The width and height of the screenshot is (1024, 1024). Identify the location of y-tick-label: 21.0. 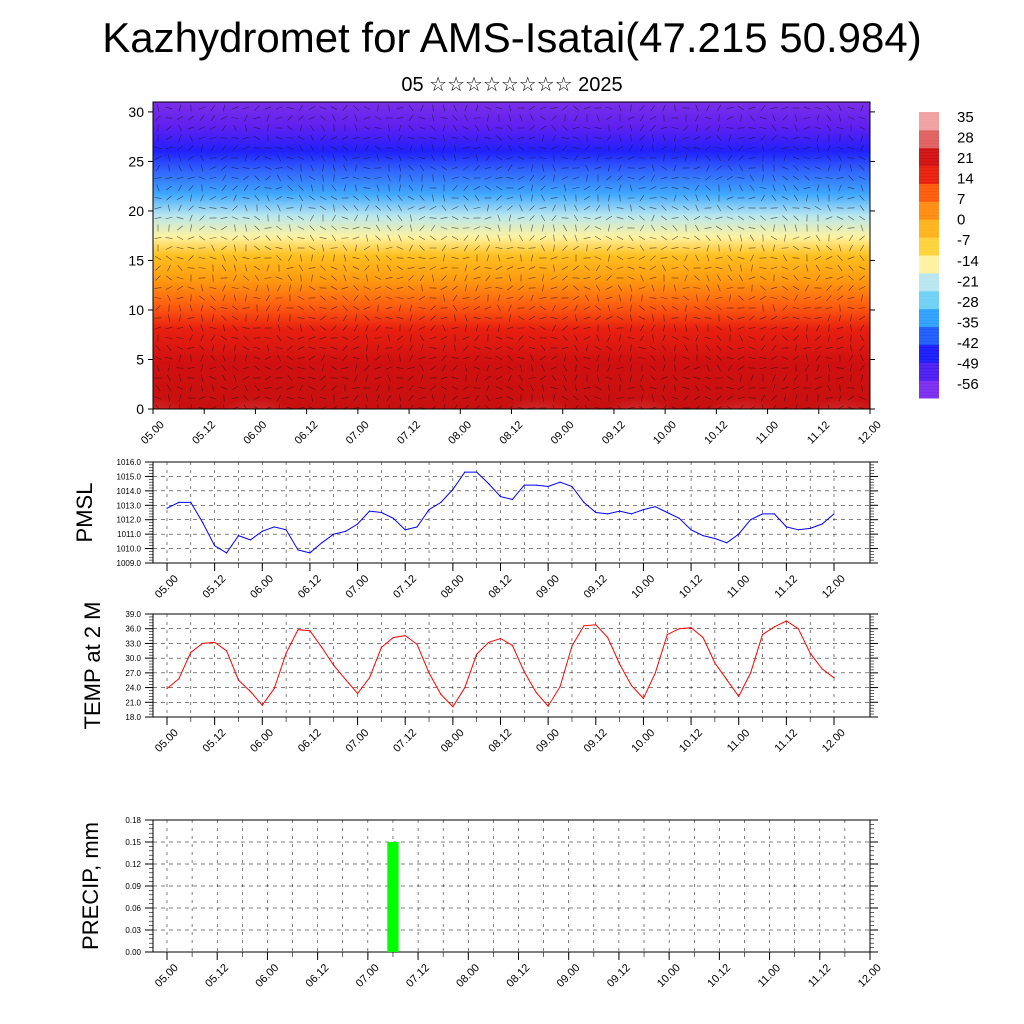
(133, 702).